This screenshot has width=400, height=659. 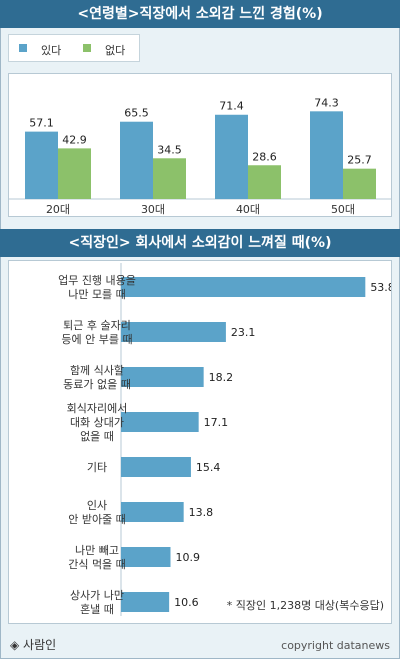 I want to click on chart2-category-label: 퇴근 후 술자리 등에 안 부를 때, so click(x=96, y=332).